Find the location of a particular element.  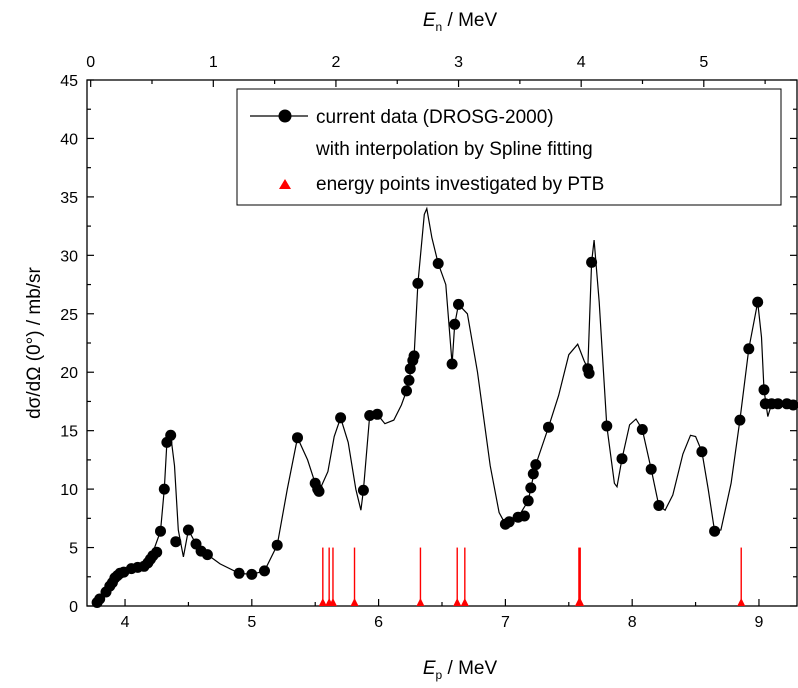

legend-label-ptb: energy points investigated by PTB is located at coordinates (460, 184).